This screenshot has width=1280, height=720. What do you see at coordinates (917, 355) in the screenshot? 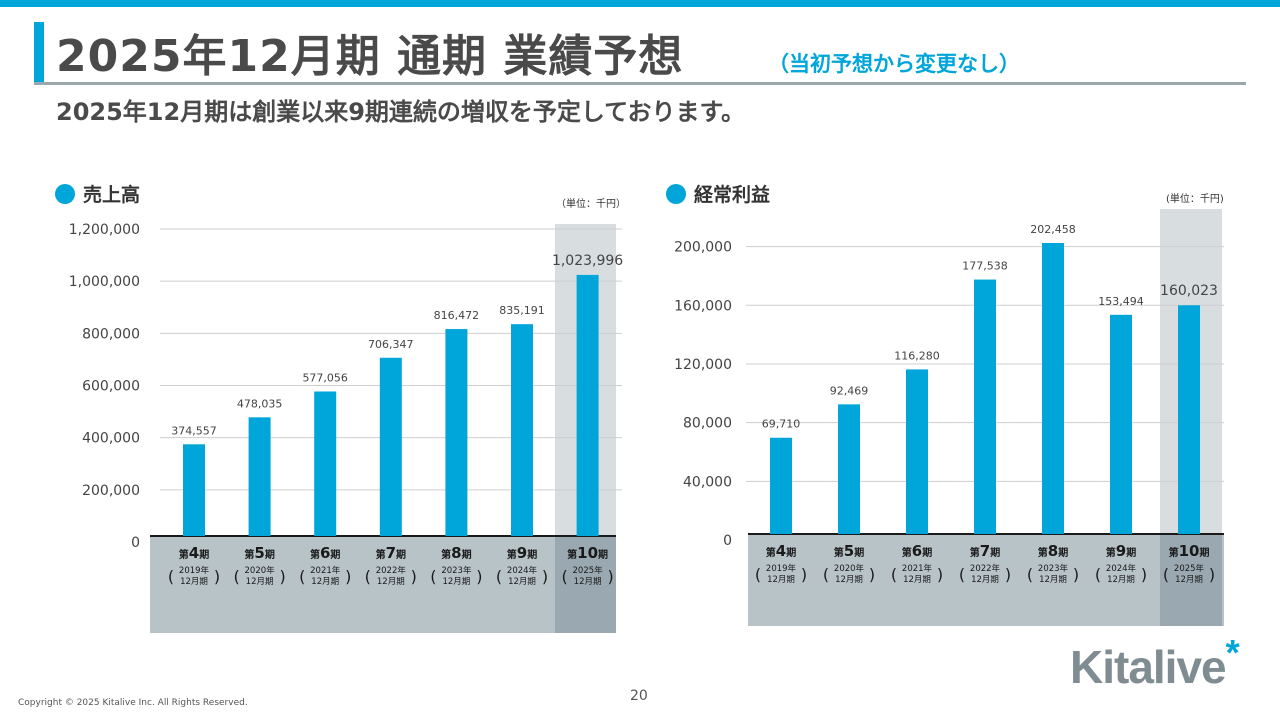
I see `data-label: 116,280` at bounding box center [917, 355].